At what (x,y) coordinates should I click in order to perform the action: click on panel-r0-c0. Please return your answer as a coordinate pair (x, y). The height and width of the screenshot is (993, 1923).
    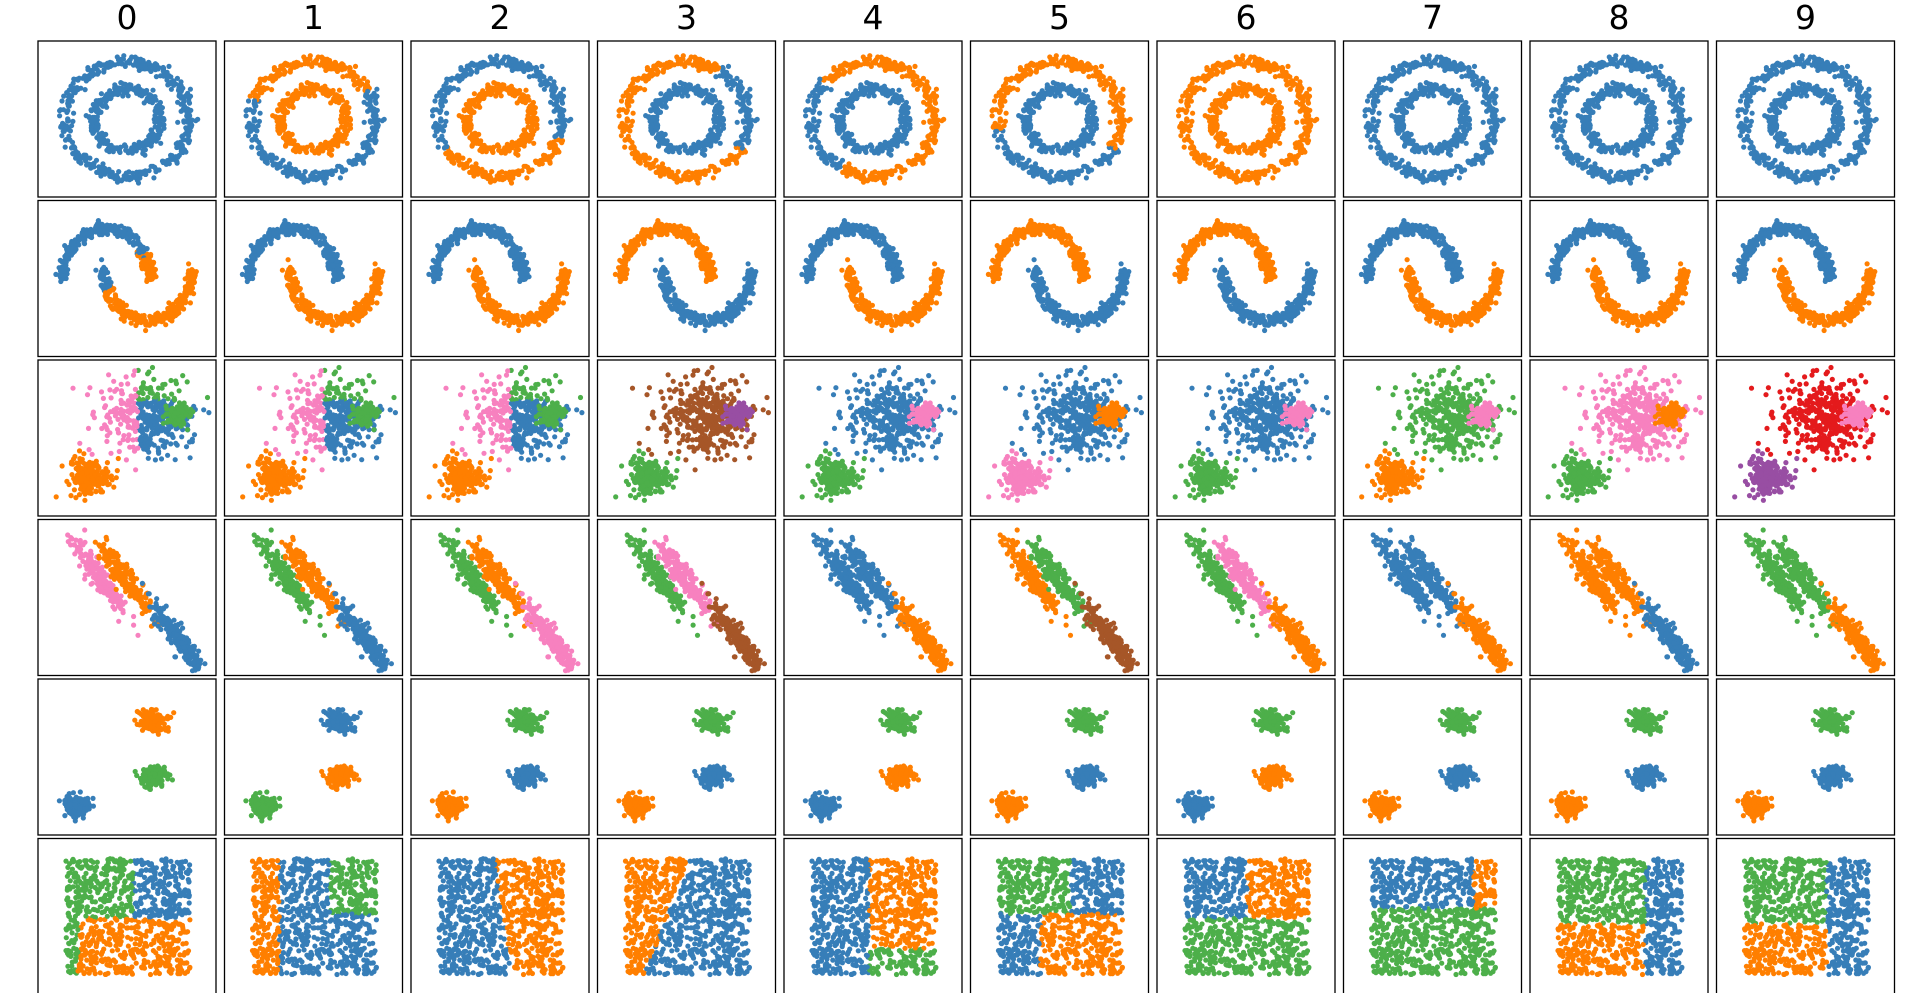
    Looking at the image, I should click on (127, 119).